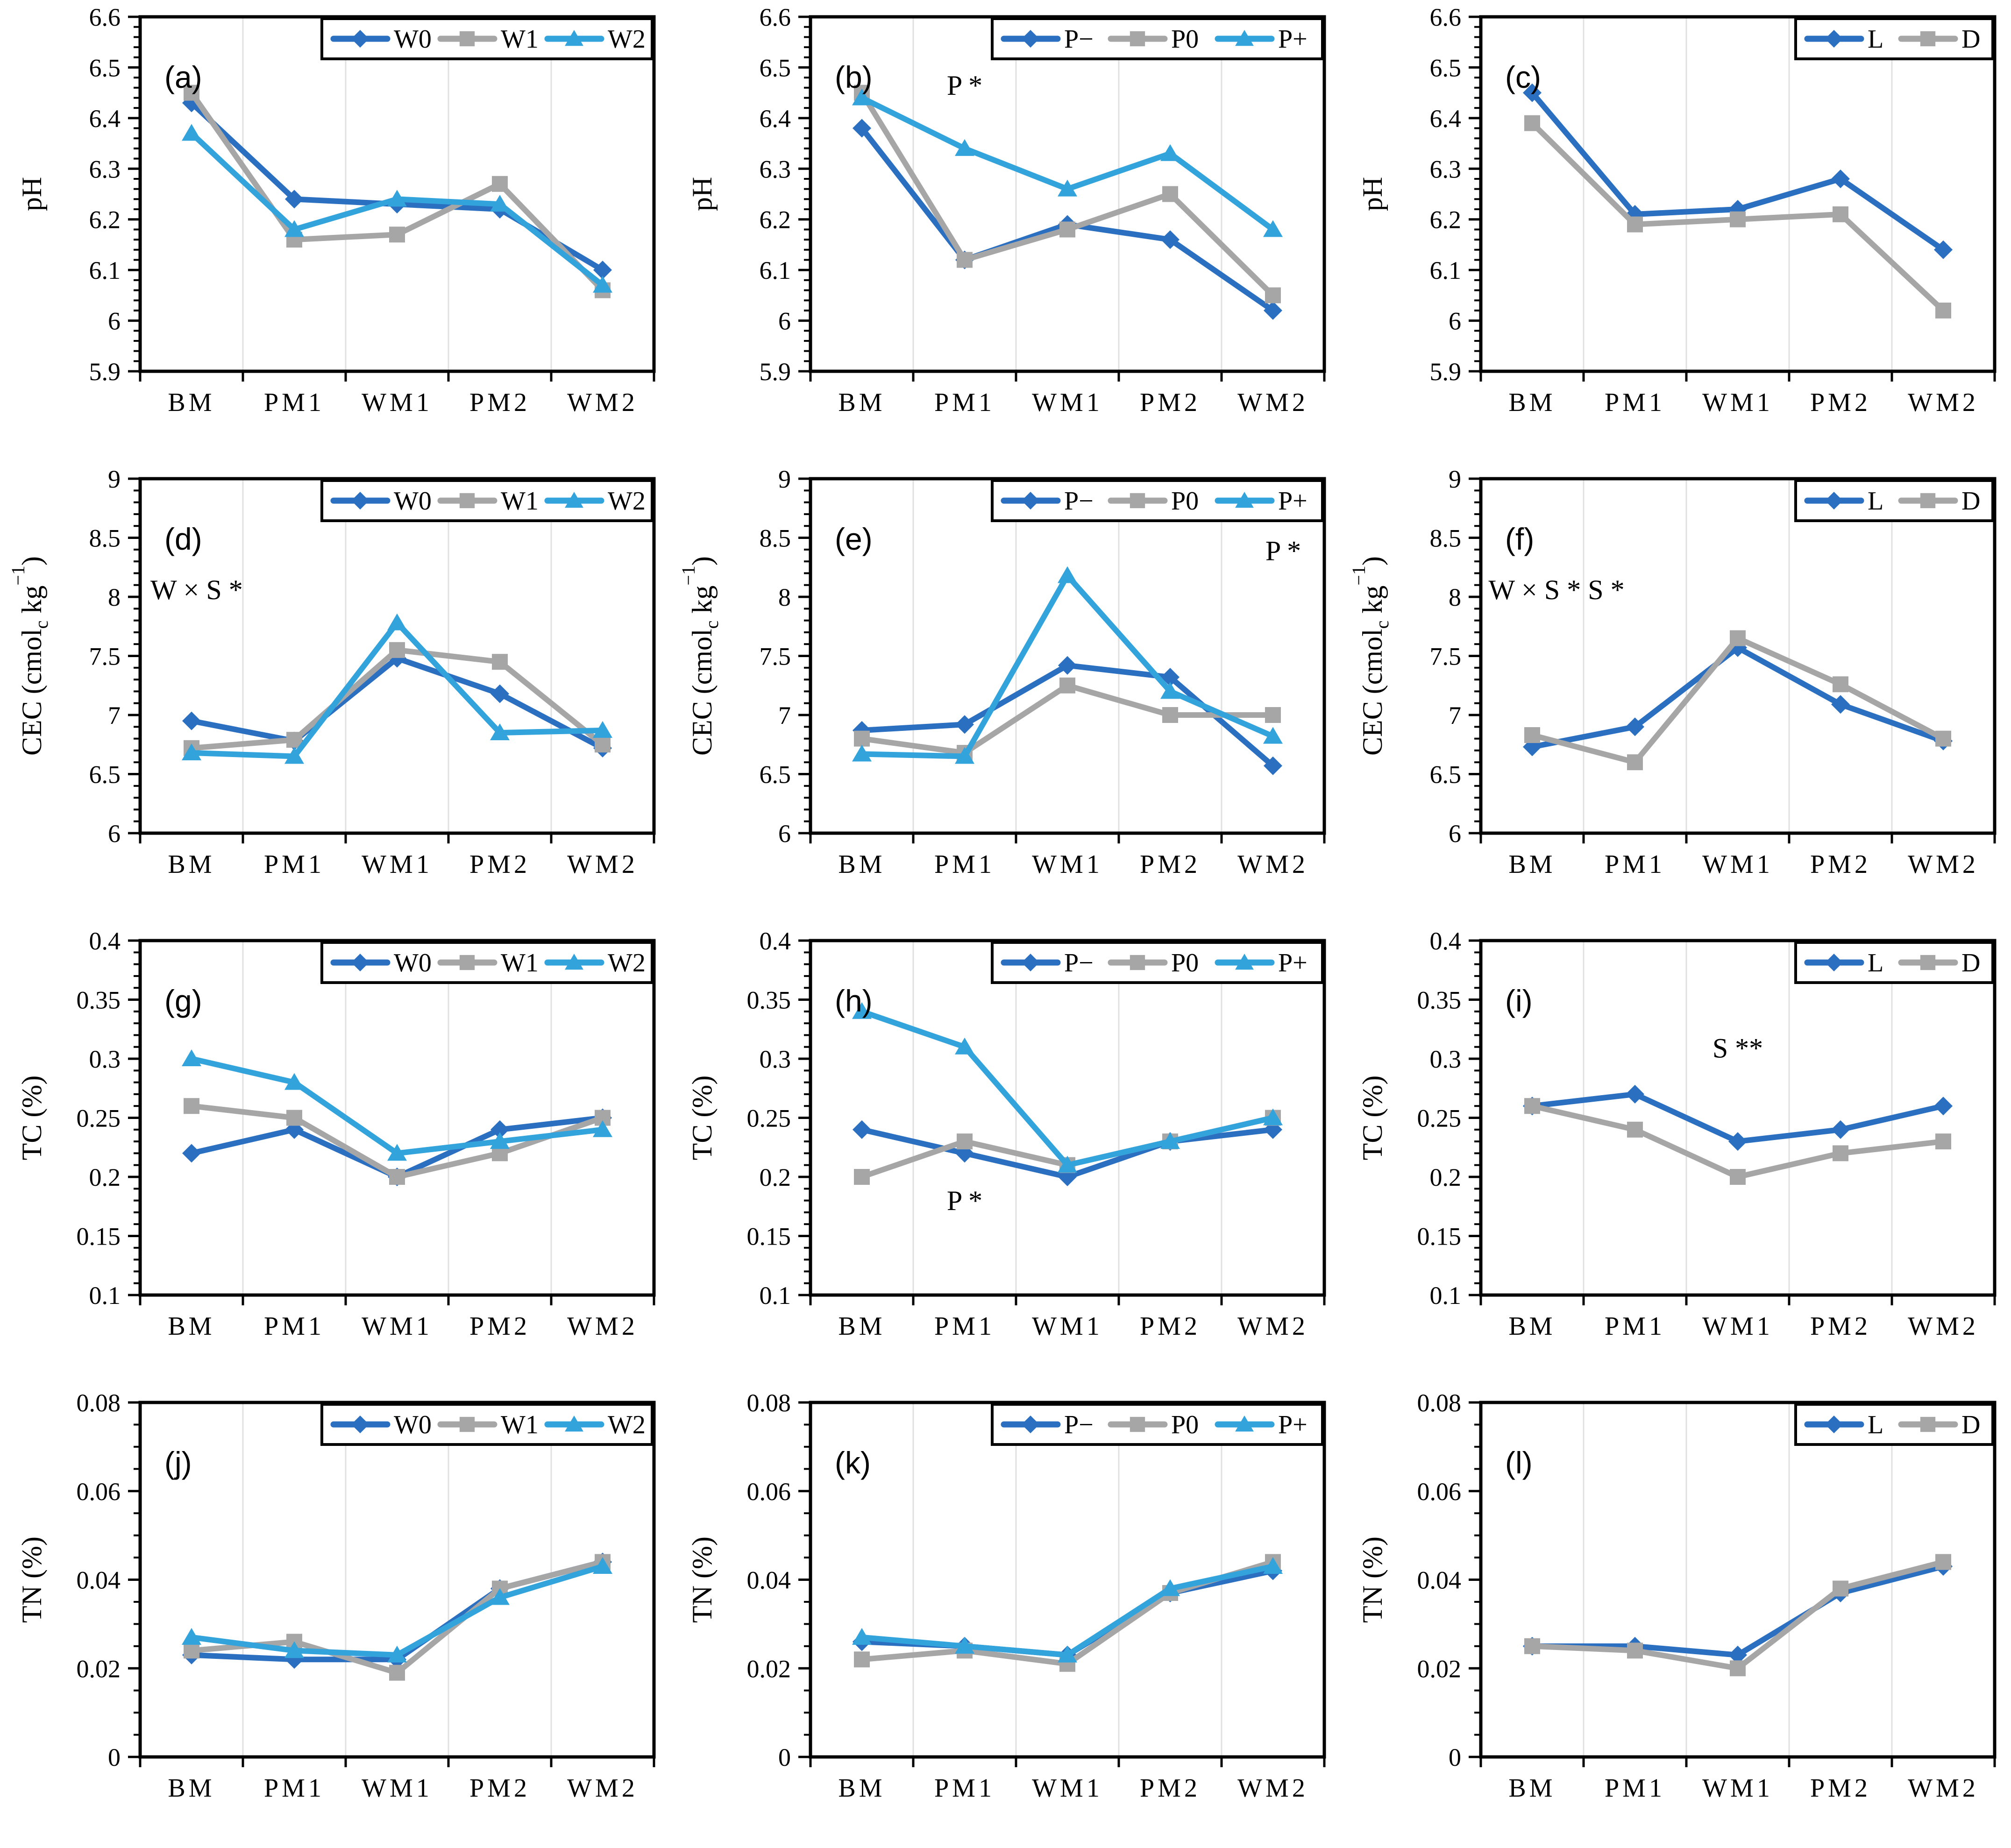 This screenshot has width=2011, height=1848. Describe the element at coordinates (397, 1788) in the screenshot. I see `x-category-label: WM1` at that location.